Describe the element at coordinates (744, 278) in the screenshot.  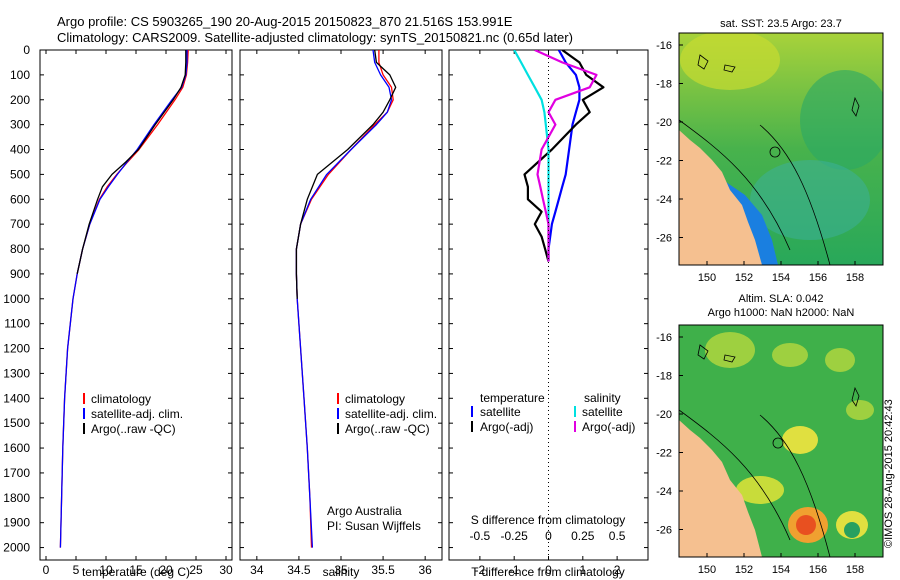
I see `map-lon-tick-label: 152` at that location.